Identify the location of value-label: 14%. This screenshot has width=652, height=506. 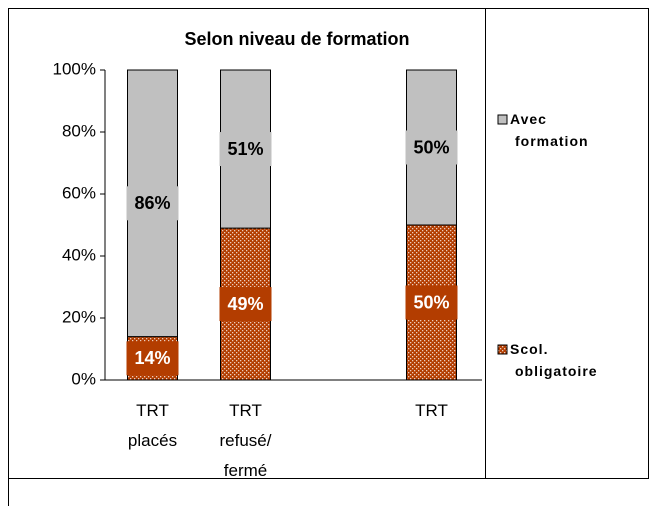
(152, 358).